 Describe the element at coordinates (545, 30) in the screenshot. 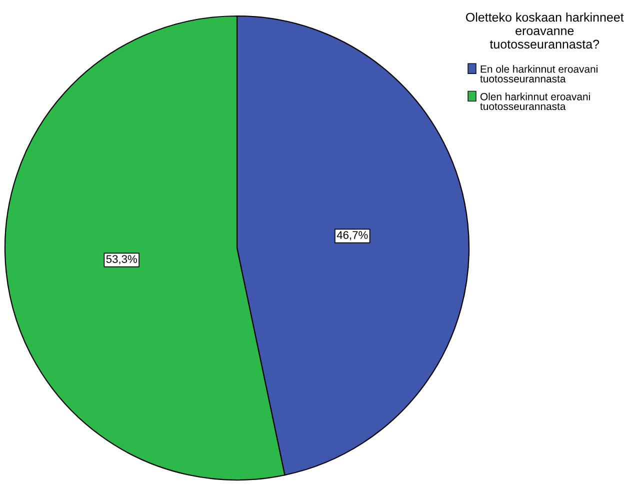

I see `legend-title: Oletteko koskaan harkinneet eroavanne tuotosseurannasta?` at that location.